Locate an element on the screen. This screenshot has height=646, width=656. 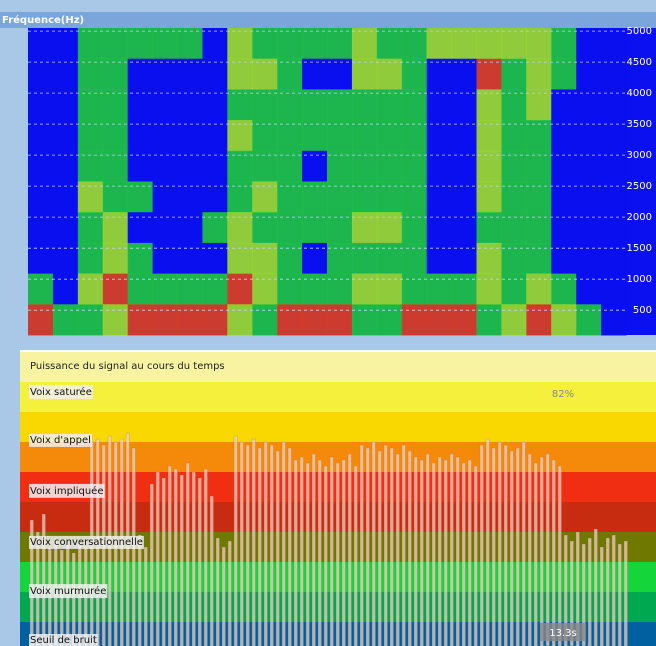
zone-label: Voix saturée is located at coordinates (61, 392).